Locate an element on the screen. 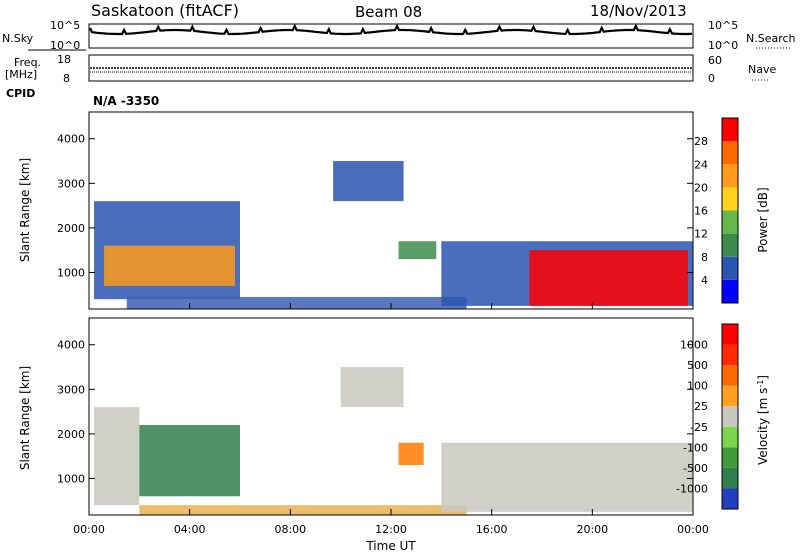 This screenshot has height=554, width=800. power-colorbar-tick: 28 is located at coordinates (701, 141).